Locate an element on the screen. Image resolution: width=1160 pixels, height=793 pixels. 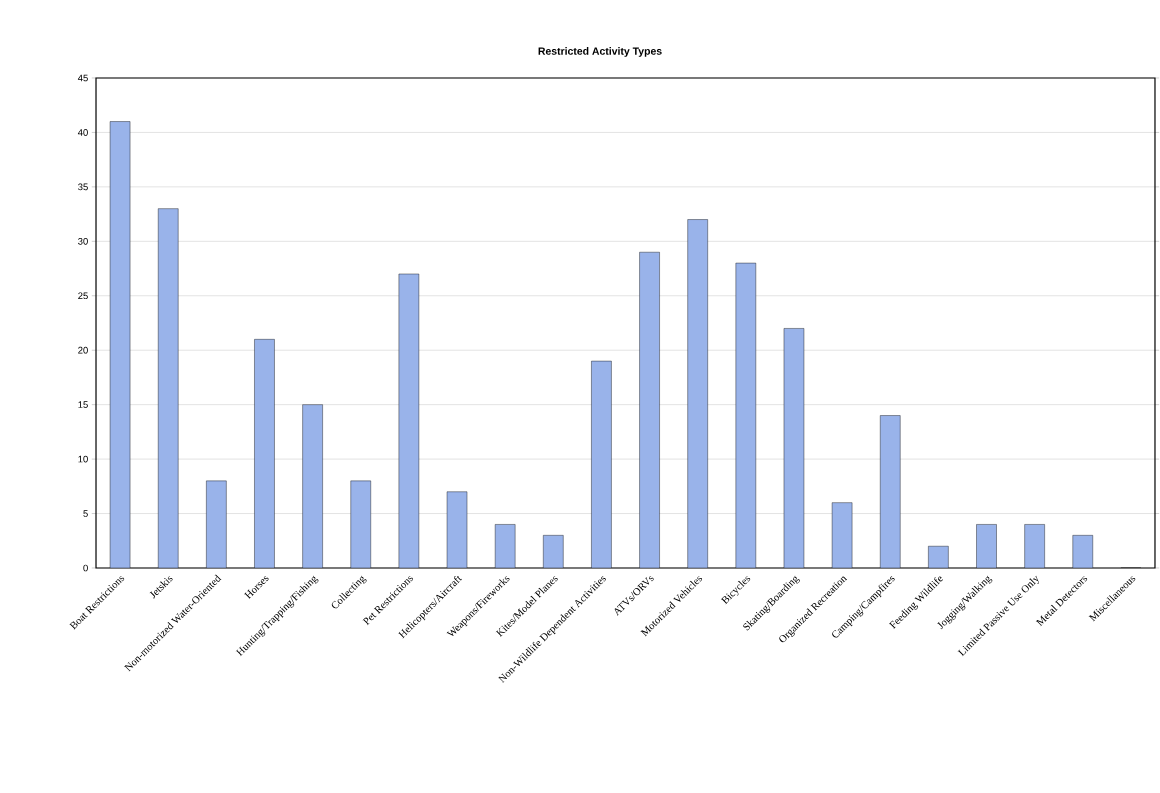
y-tick-label: 45 is located at coordinates (82, 78).